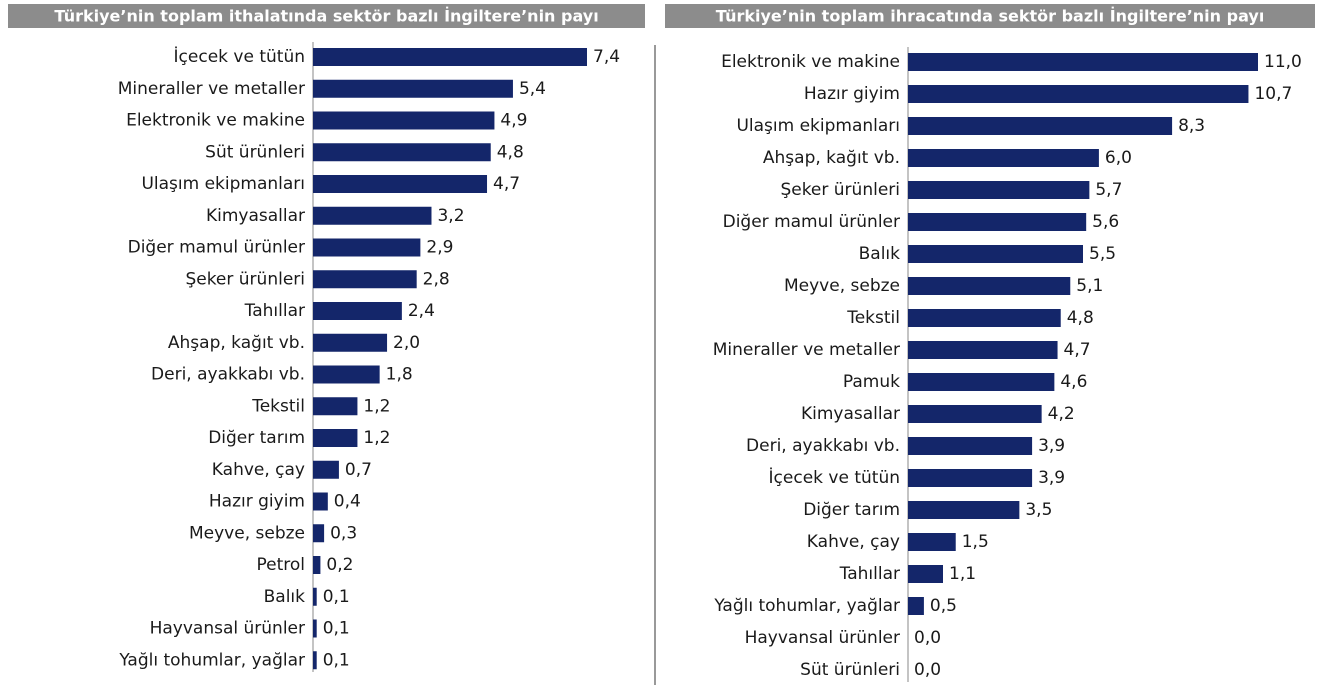 This screenshot has width=1323, height=689. I want to click on category-label: Ahşap, kağıt vb., so click(236, 343).